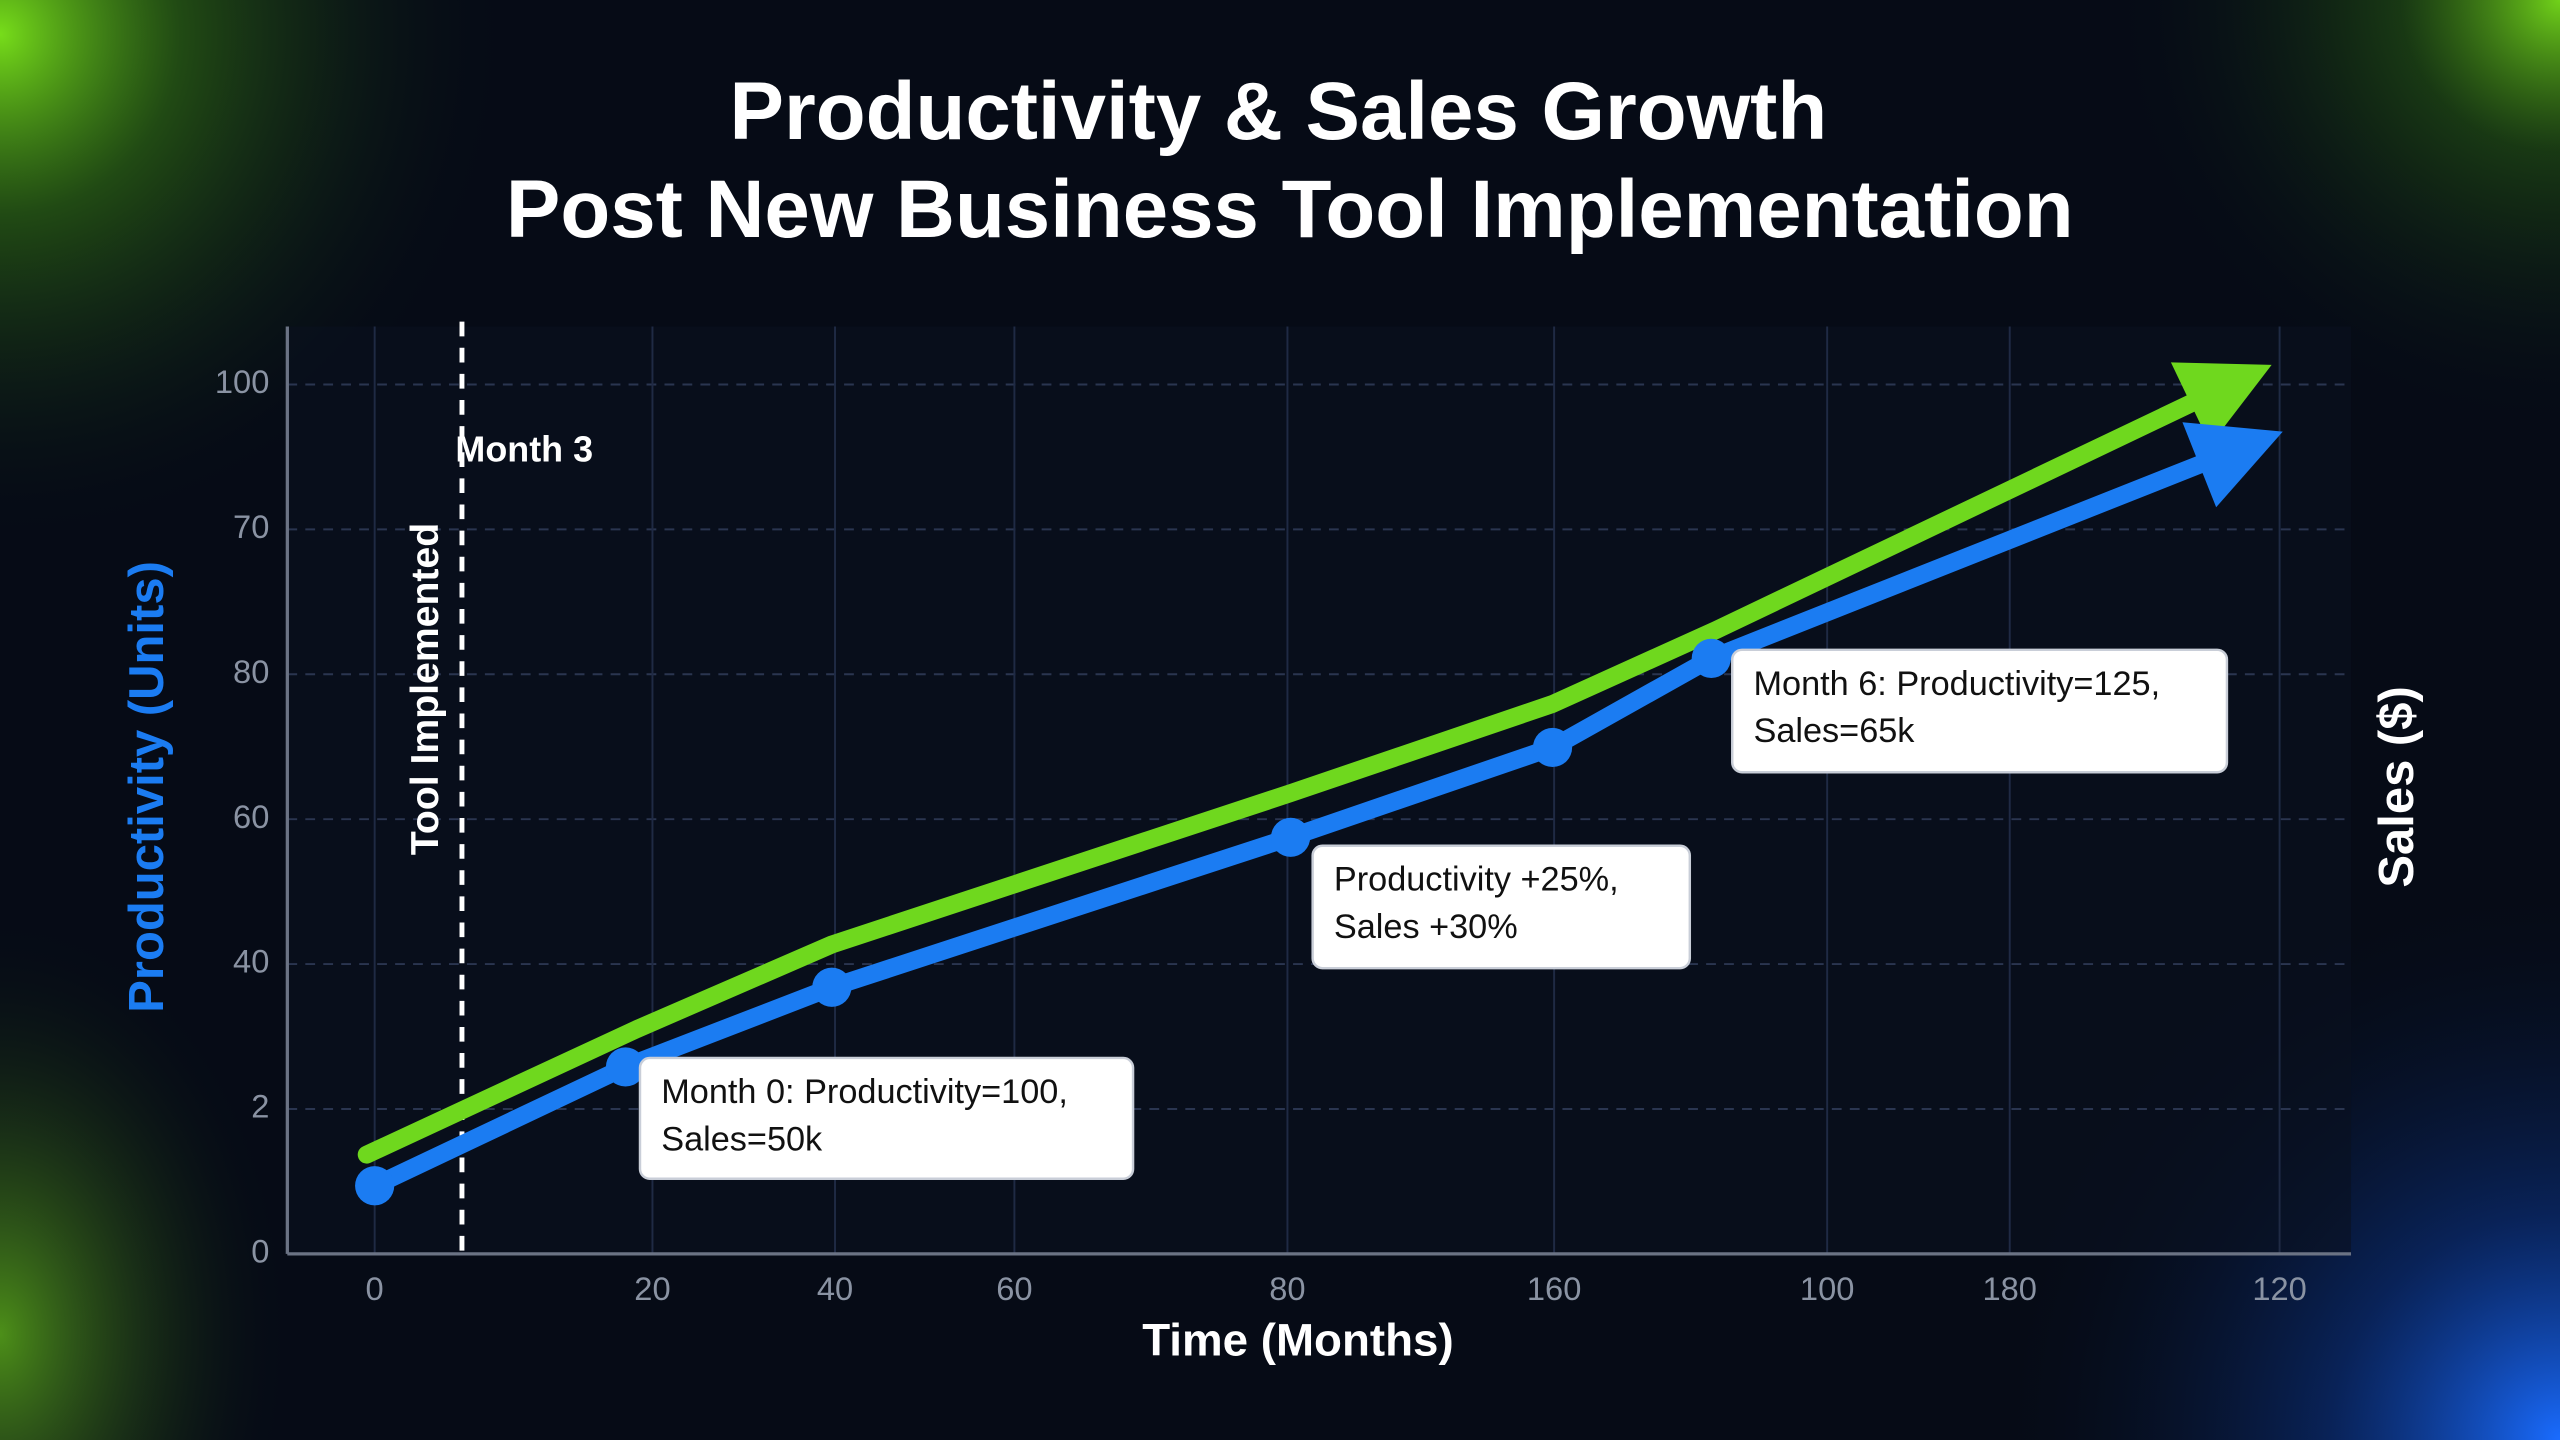  I want to click on y-tick-label: 100, so click(242, 381).